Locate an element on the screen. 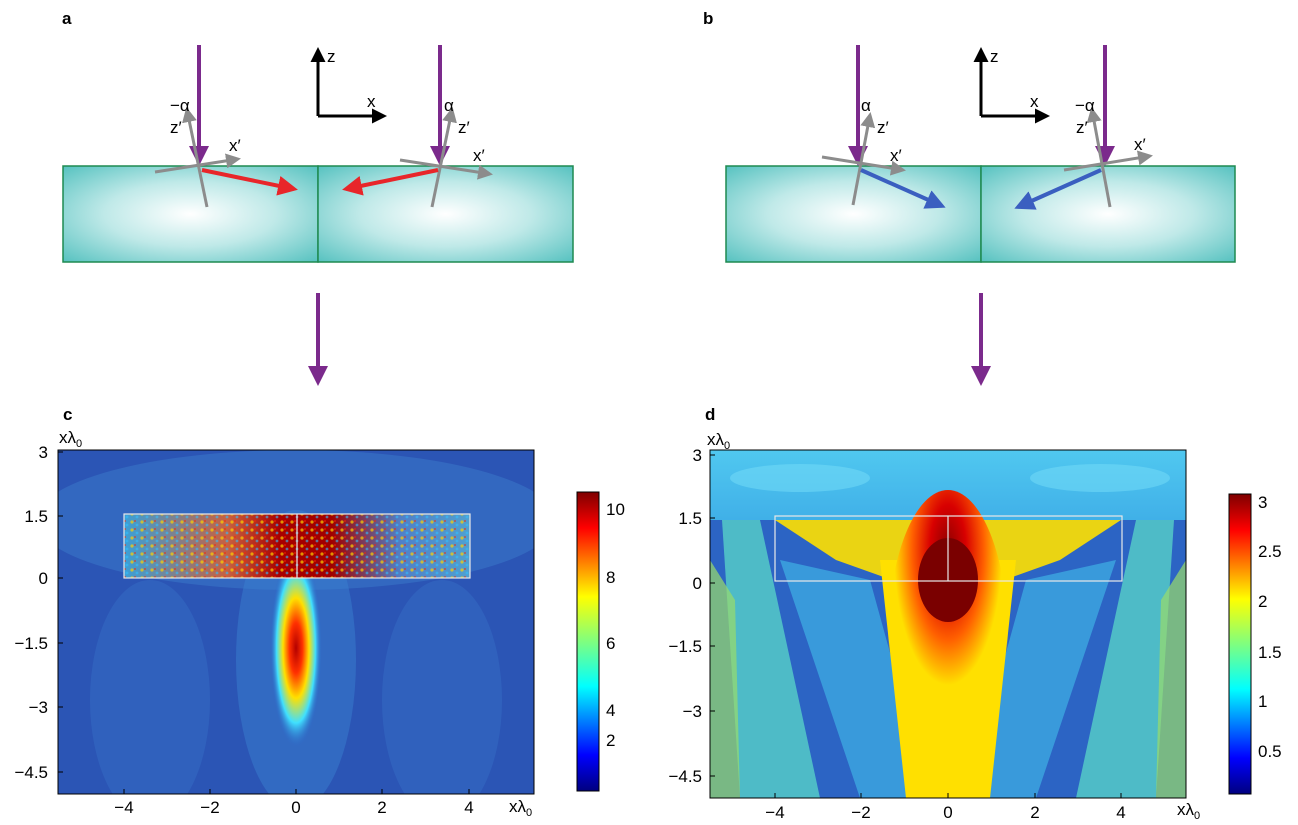 This screenshot has height=825, width=1298. colorbar-tick-label: 4 is located at coordinates (610, 710).